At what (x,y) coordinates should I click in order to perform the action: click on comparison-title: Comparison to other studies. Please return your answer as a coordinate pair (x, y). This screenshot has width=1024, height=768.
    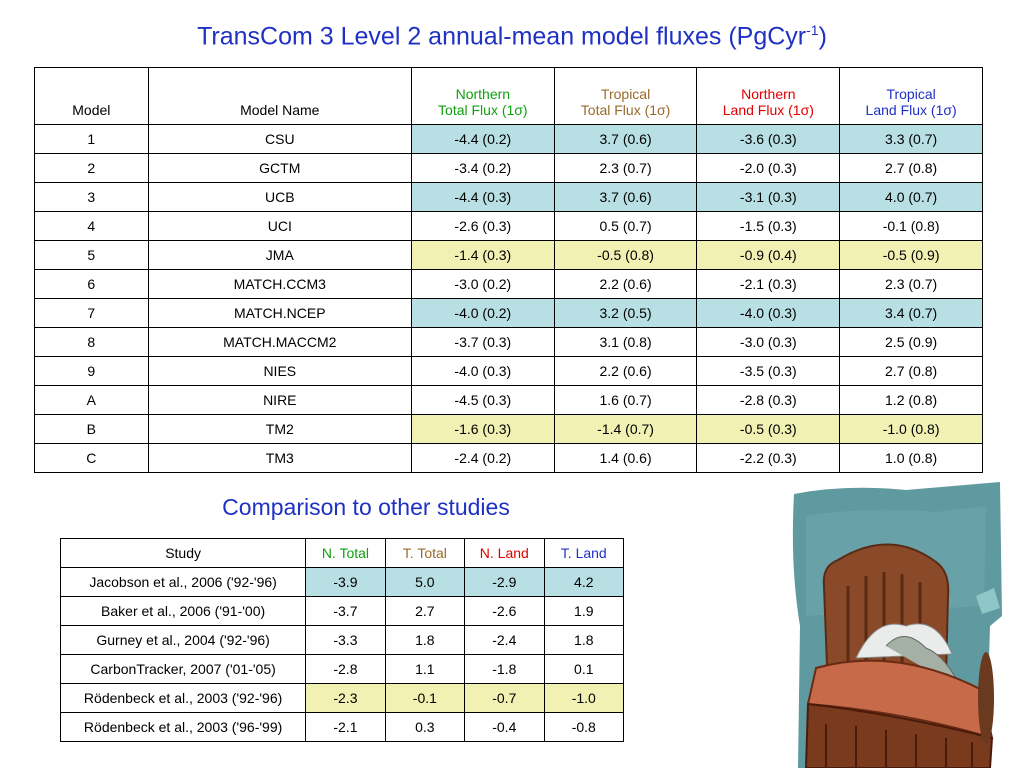
    Looking at the image, I should click on (366, 507).